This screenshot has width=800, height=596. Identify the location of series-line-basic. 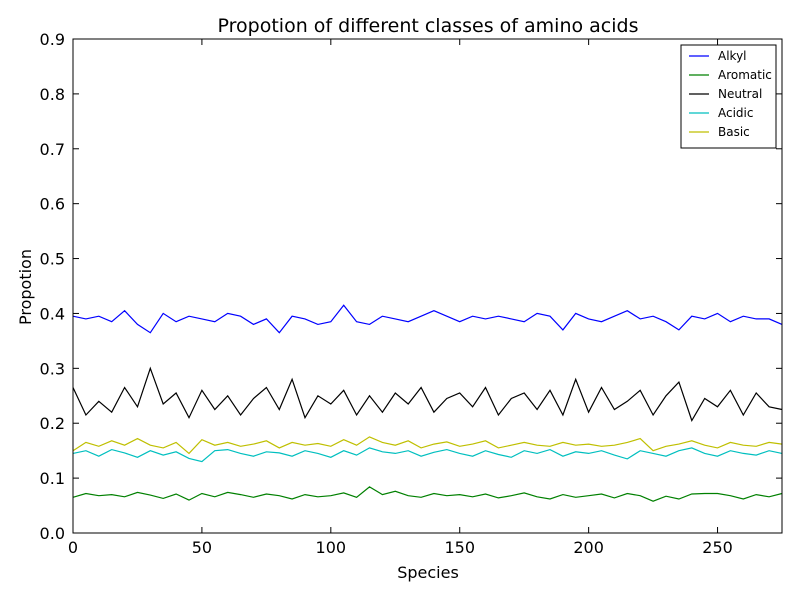
(427, 445).